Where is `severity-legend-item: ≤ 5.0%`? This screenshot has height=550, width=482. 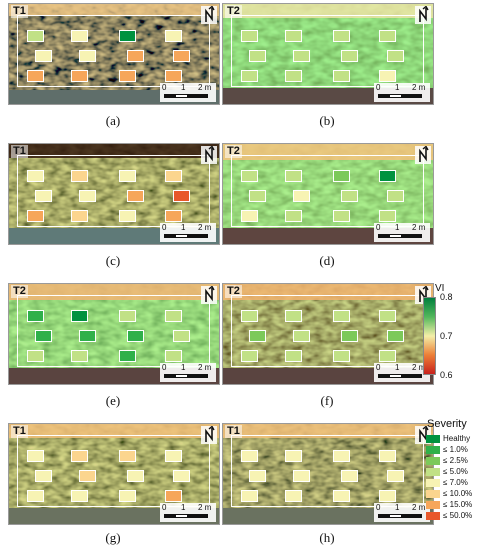 severity-legend-item: ≤ 5.0% is located at coordinates (454, 472).